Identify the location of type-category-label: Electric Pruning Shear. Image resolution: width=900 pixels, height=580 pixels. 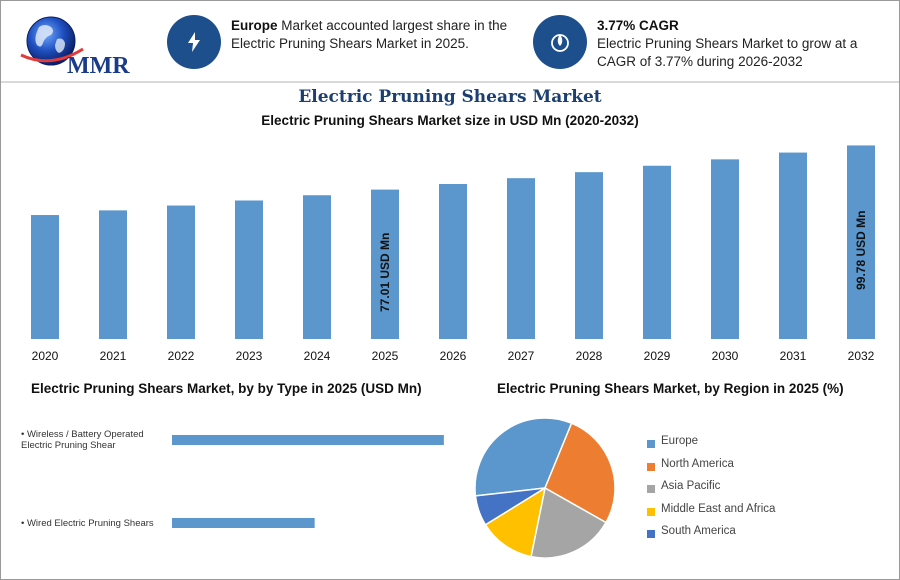
(68, 445).